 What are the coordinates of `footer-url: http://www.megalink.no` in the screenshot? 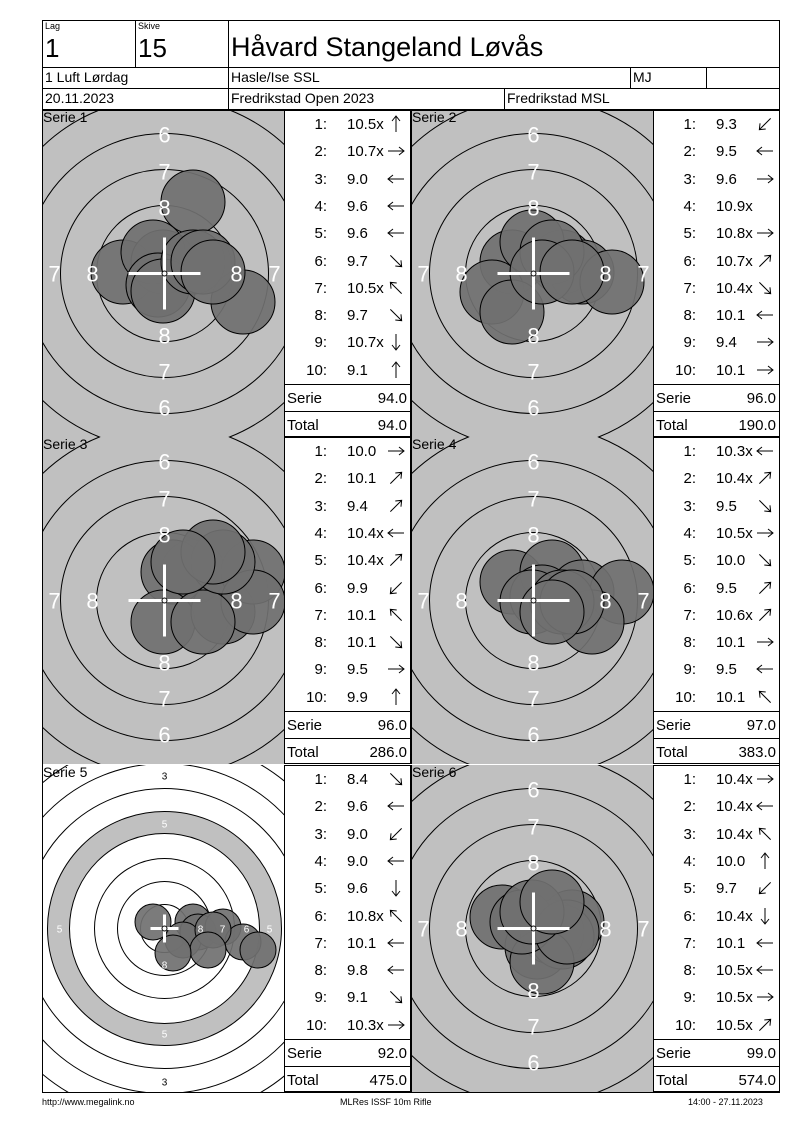 It's located at (88, 1102).